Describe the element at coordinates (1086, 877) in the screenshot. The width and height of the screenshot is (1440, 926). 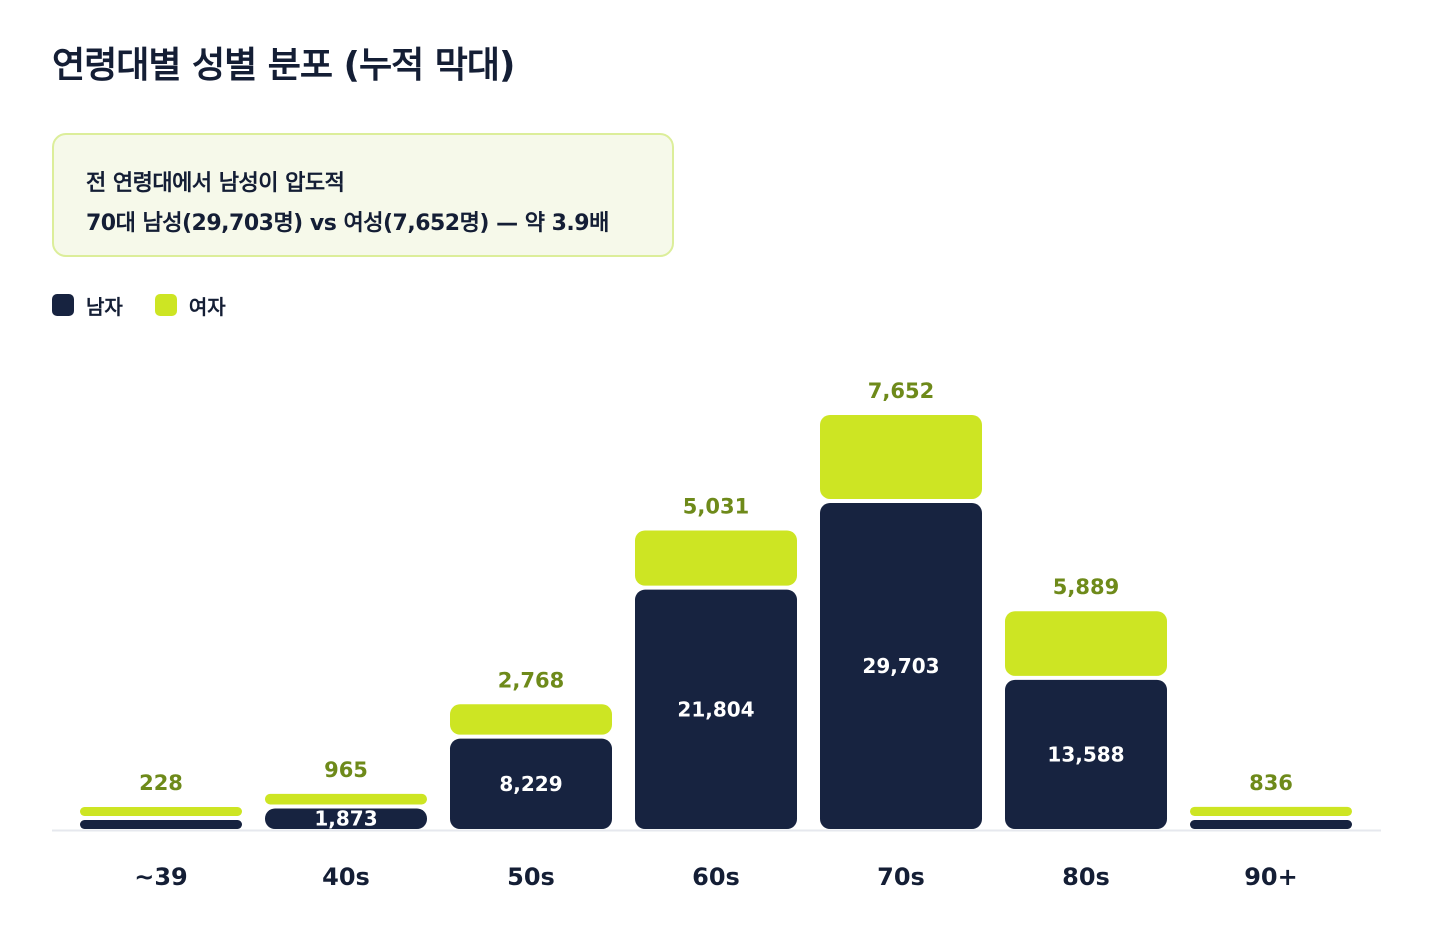
I see `x-tick-label-5: 80s` at that location.